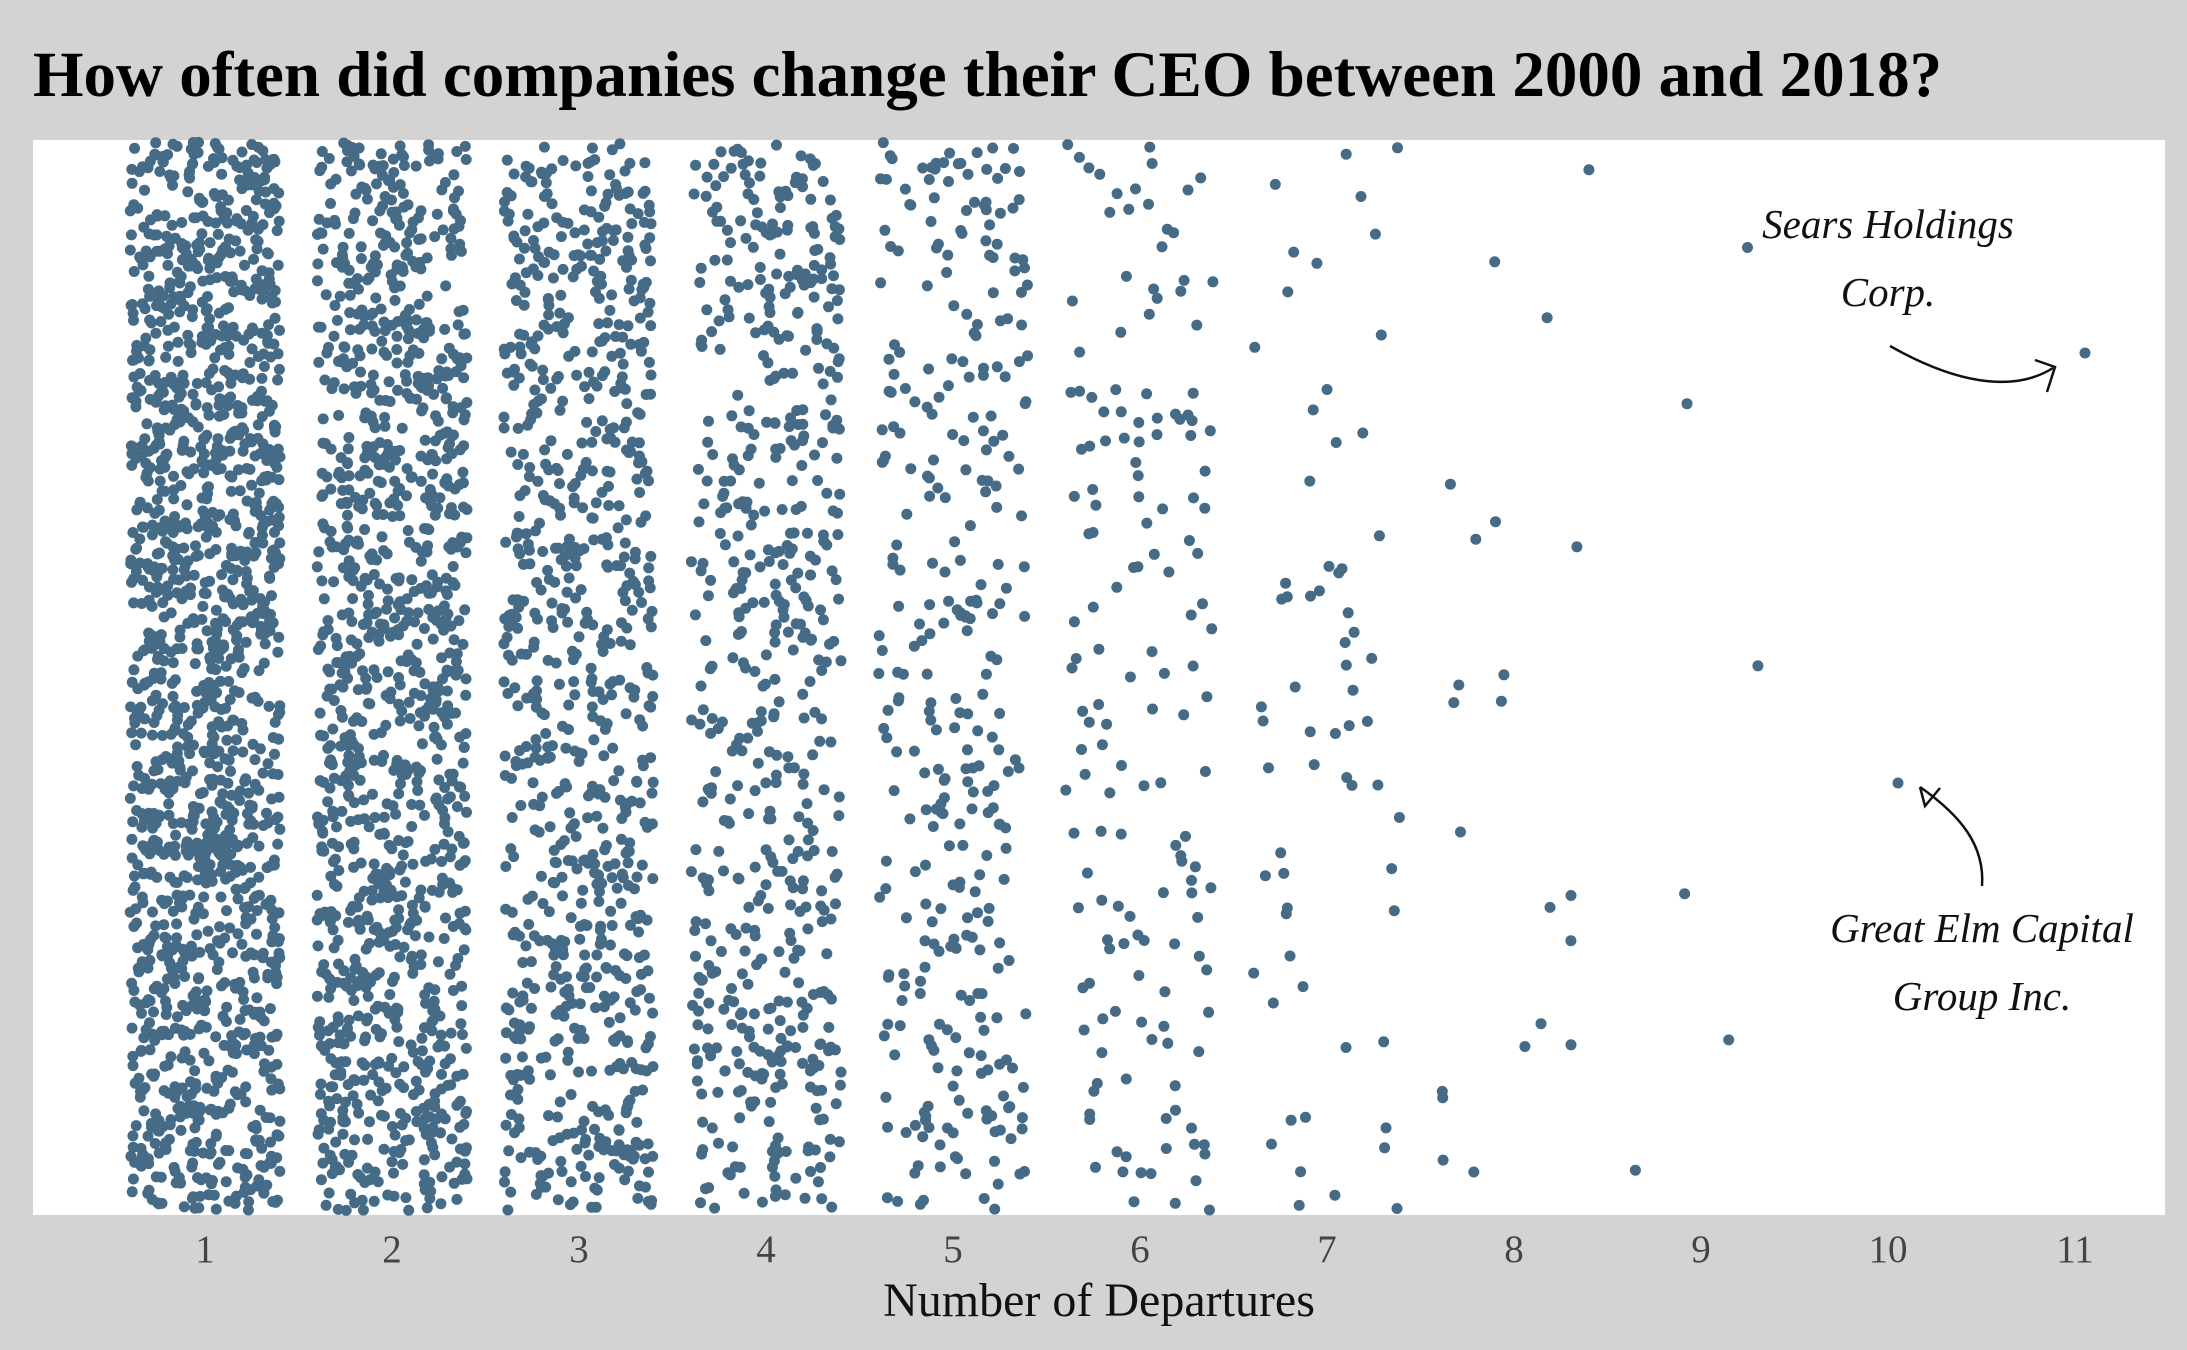 The height and width of the screenshot is (1350, 2187). I want to click on x-tick-label: 11, so click(2075, 1249).